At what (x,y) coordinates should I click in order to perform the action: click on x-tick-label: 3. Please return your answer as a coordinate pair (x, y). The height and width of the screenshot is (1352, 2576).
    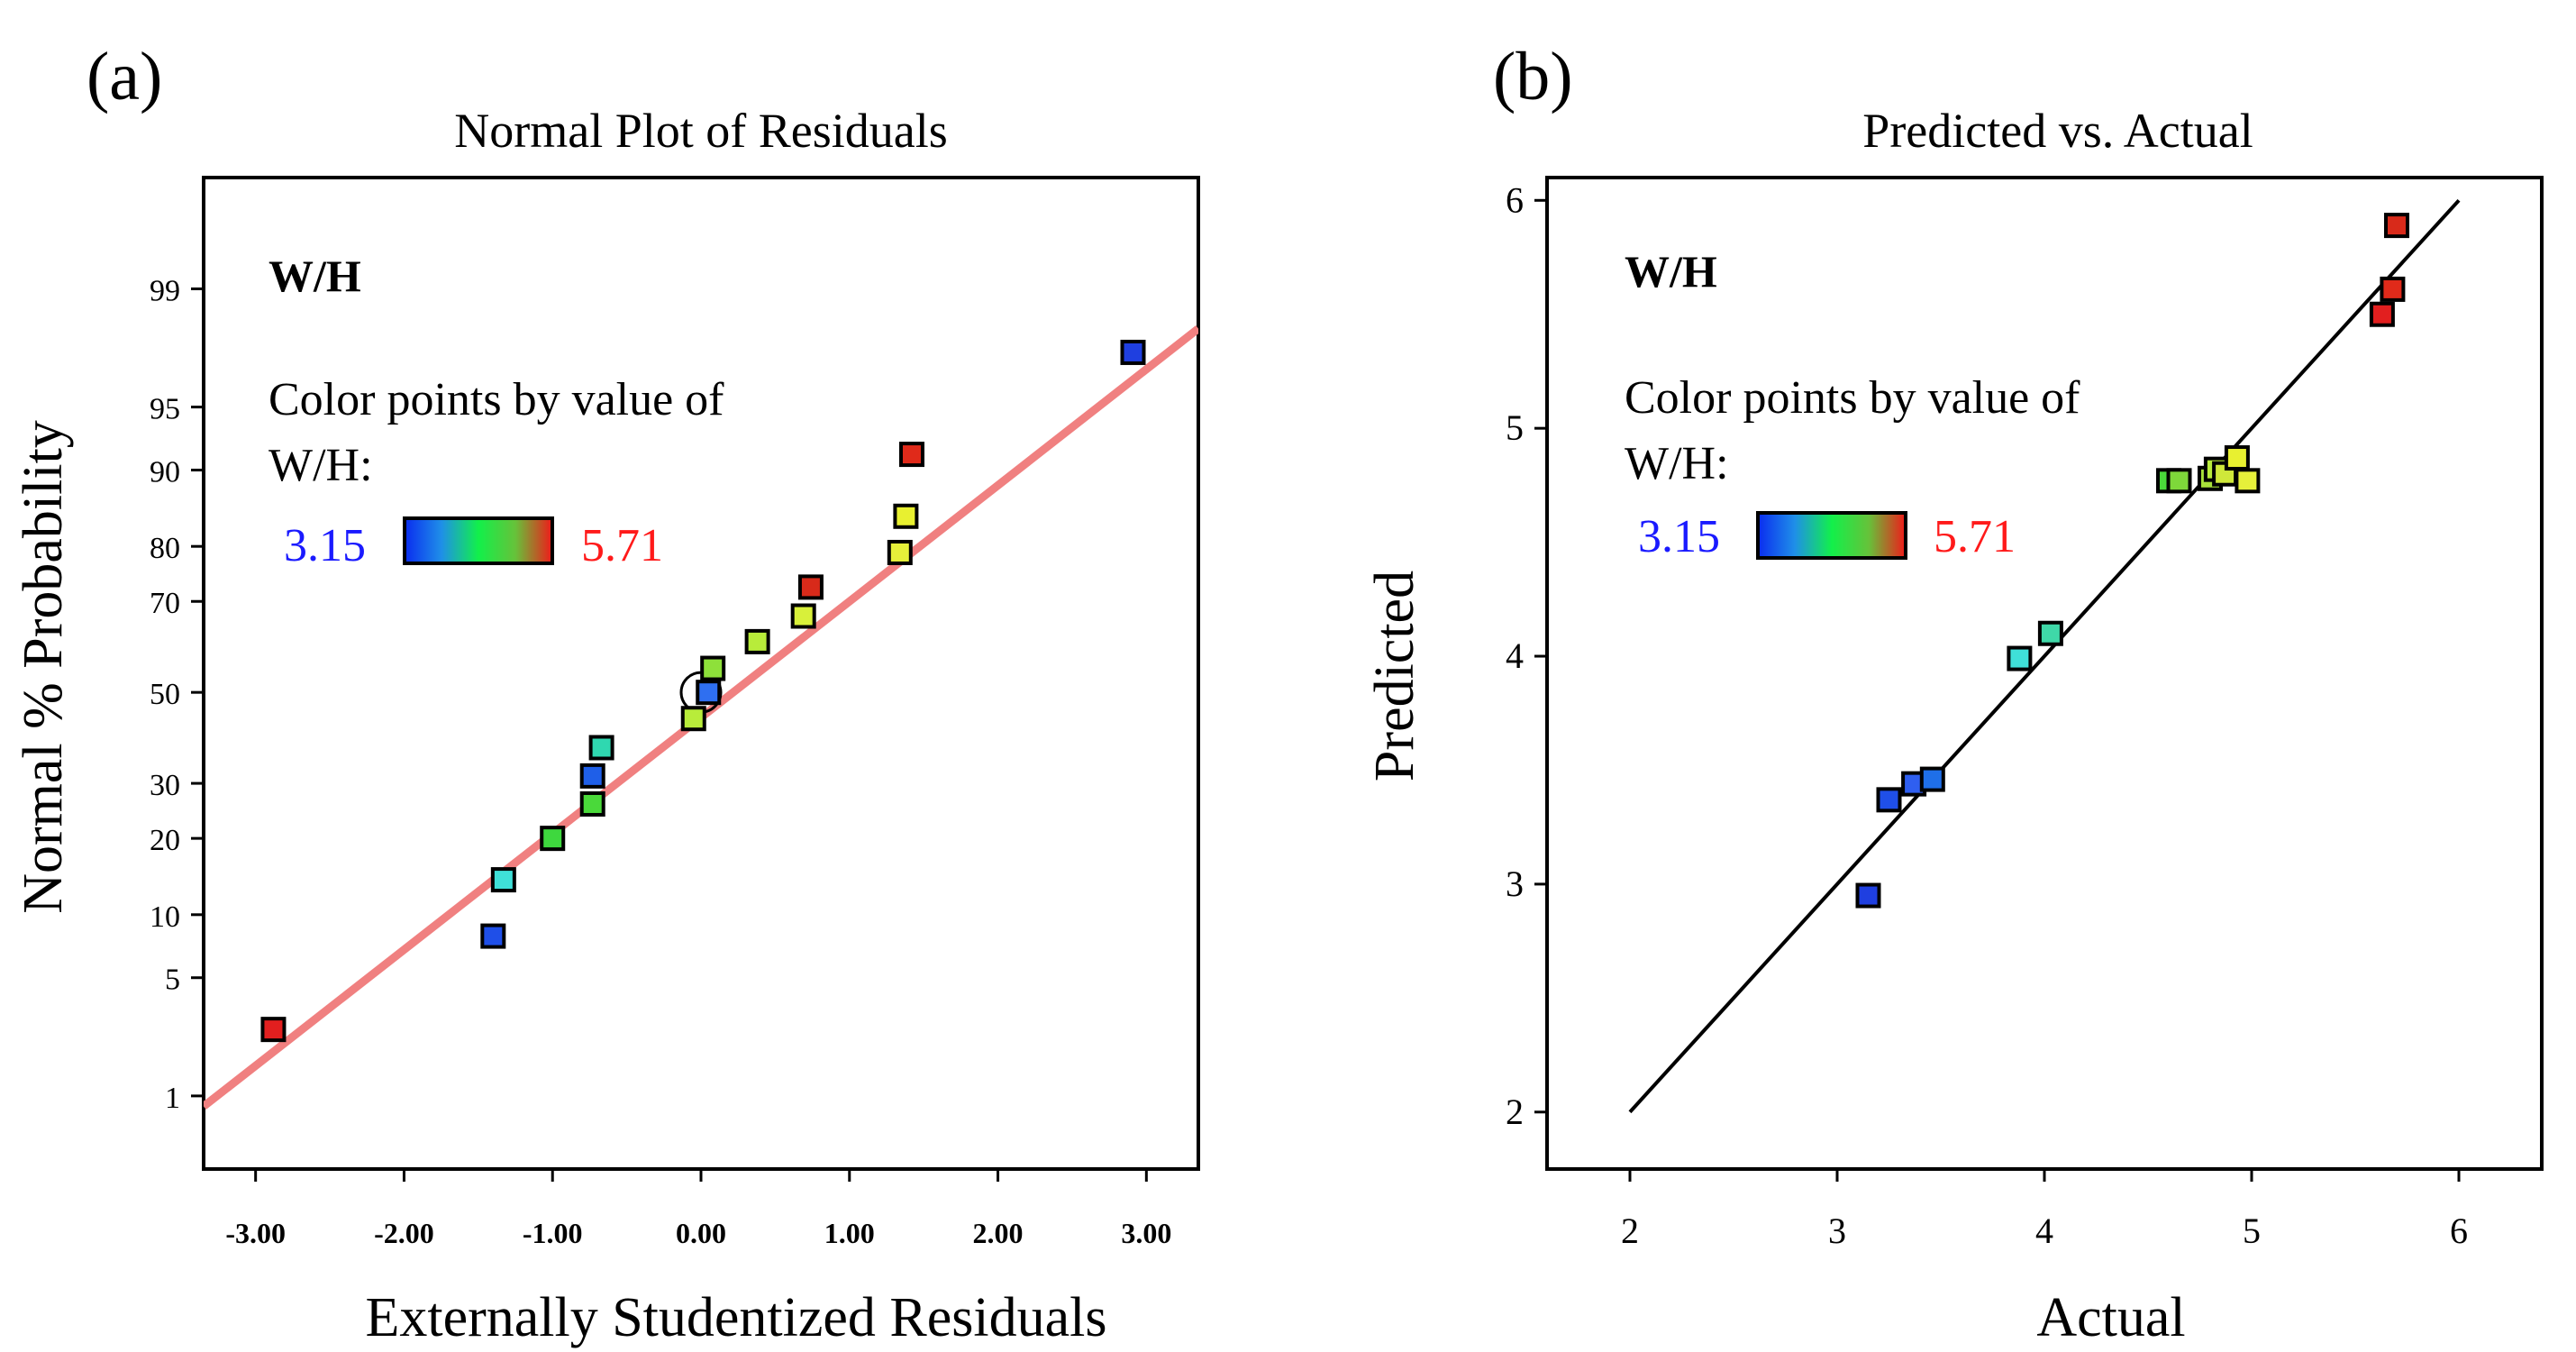
    Looking at the image, I should click on (1837, 1230).